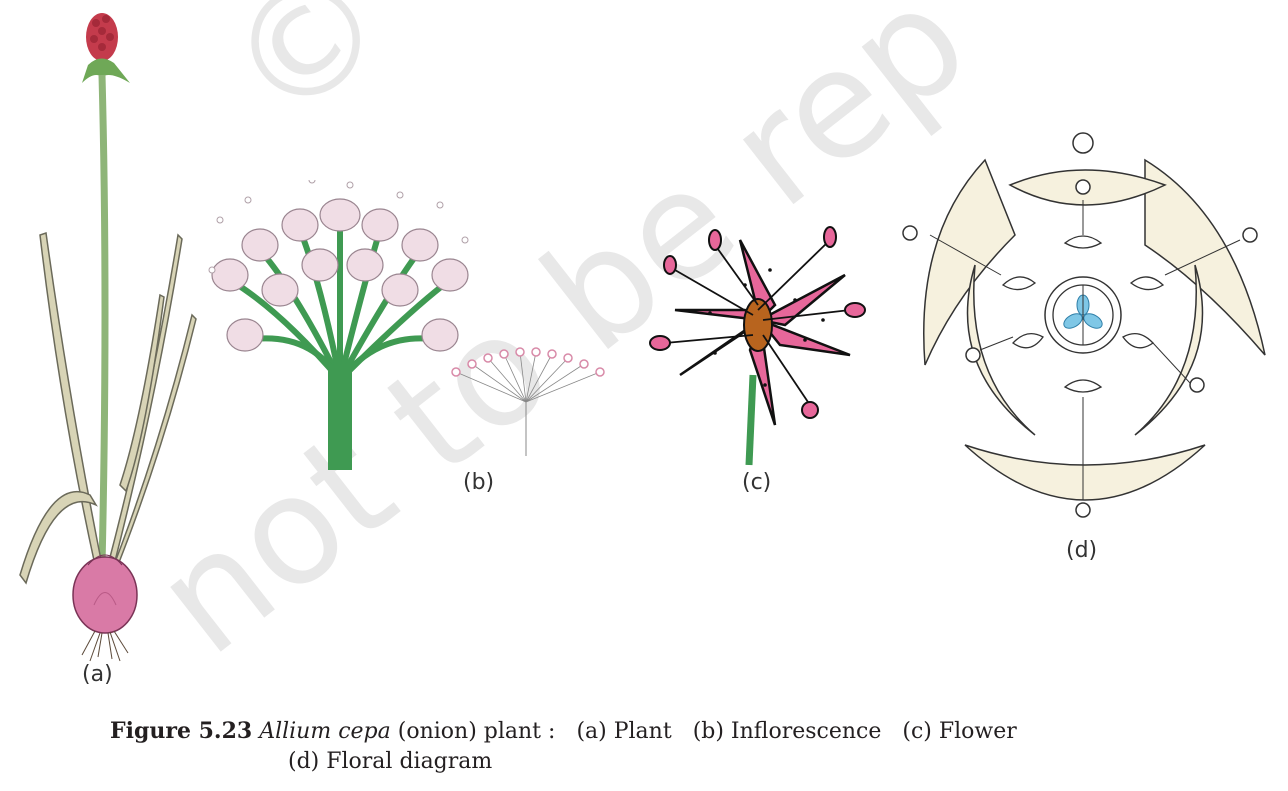  I want to click on figure-number: Figure 5.23, so click(181, 731).